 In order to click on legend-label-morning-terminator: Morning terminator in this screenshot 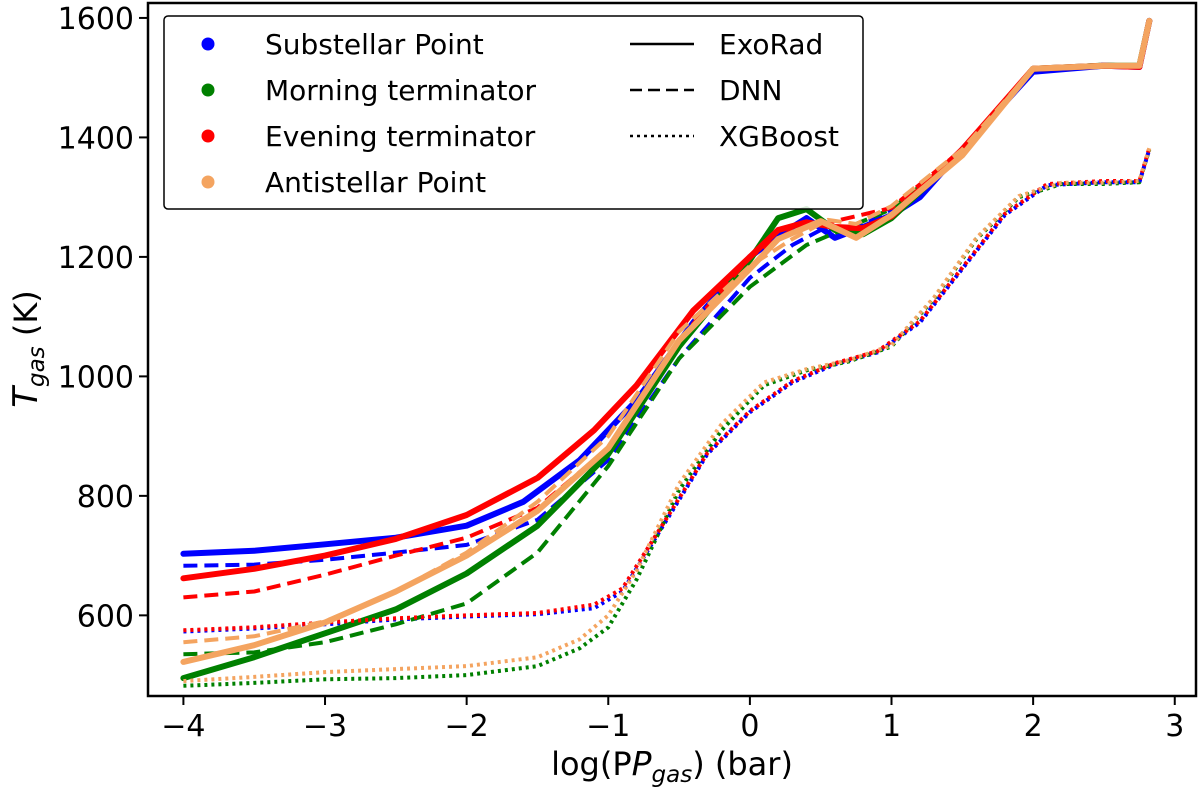, I will do `click(401, 90)`.